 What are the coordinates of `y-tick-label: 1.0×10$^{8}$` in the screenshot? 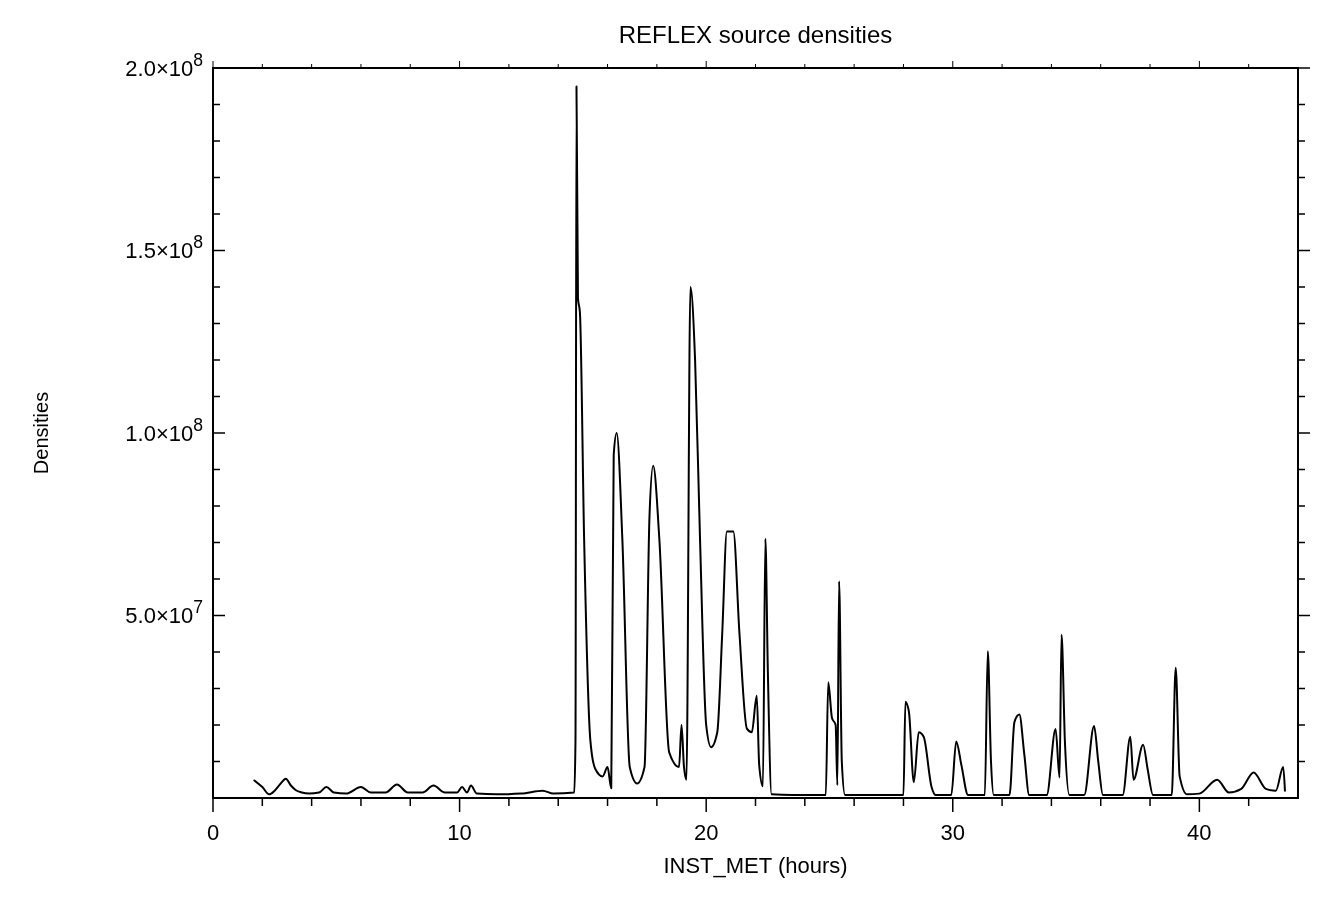 It's located at (164, 430).